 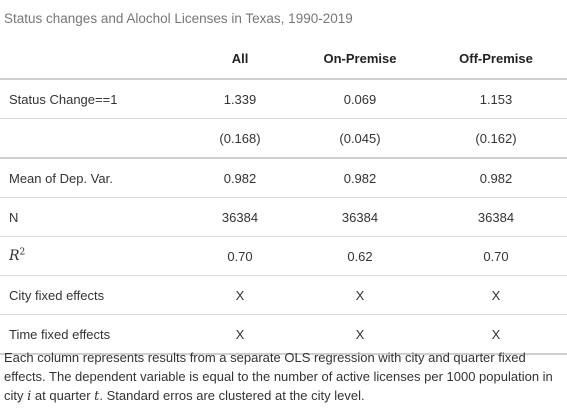 I want to click on row-label: City fixed effects, so click(x=92, y=295).